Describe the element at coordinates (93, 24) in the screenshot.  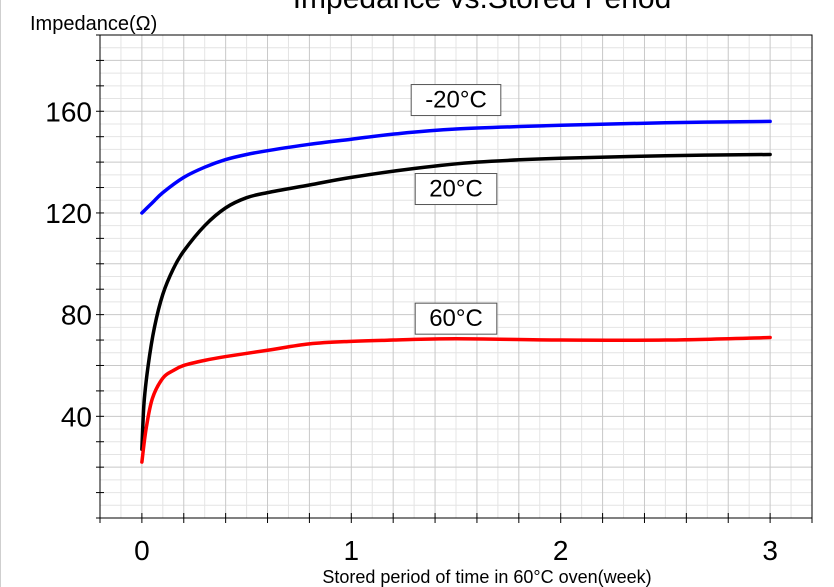
I see `y-axis-title: Impedance(Ω)` at that location.